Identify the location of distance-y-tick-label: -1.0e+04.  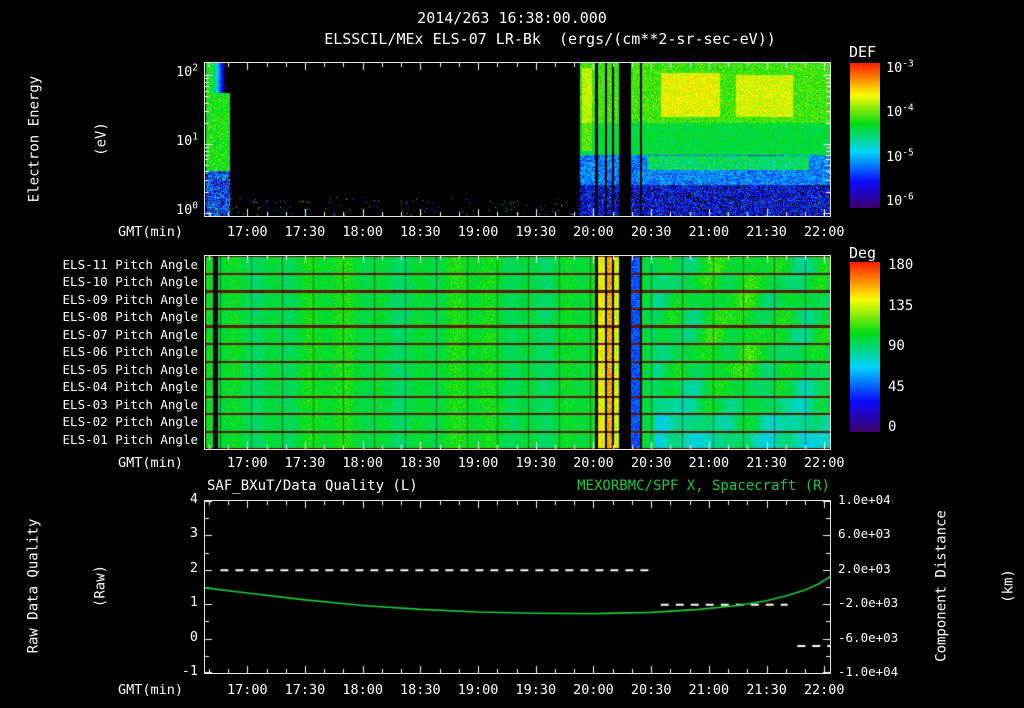
(868, 671).